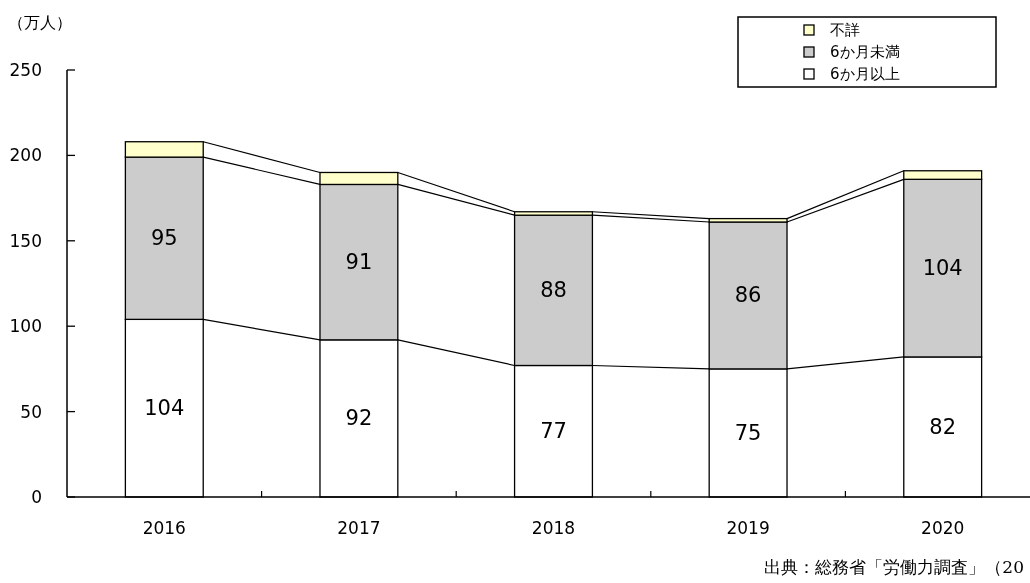 The image size is (1030, 583). I want to click on ytick: 0, so click(36, 497).